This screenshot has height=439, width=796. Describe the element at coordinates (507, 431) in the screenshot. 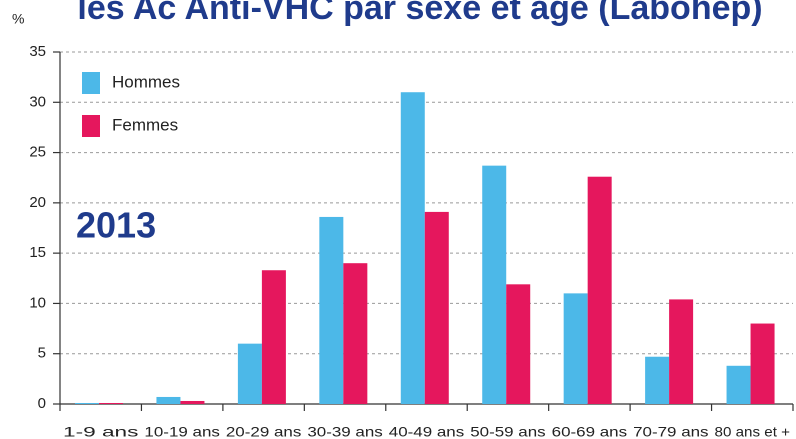

I see `x-tick-label: 50-59 ans` at that location.